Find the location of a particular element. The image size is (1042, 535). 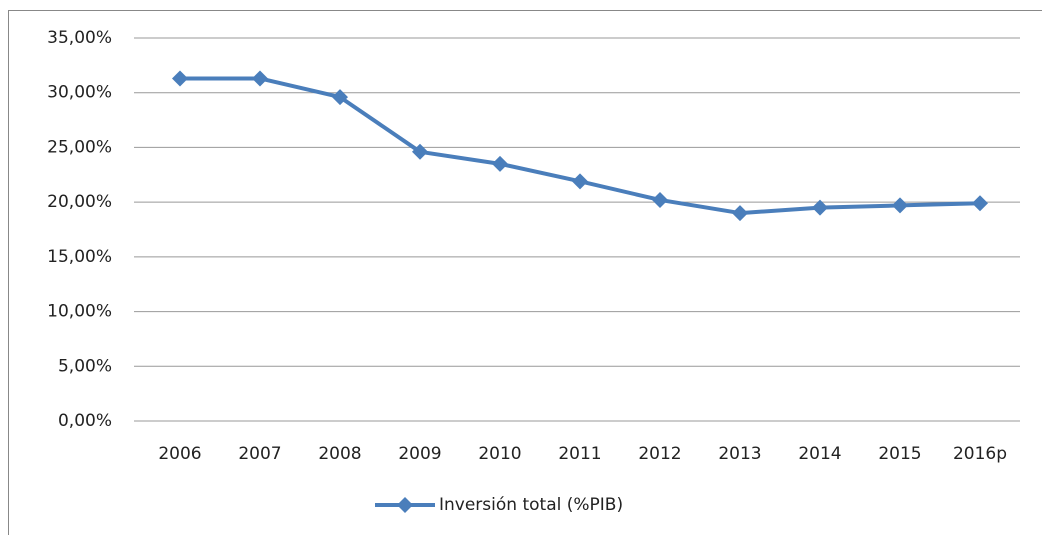

x-tick-label: 2006 is located at coordinates (179, 454).